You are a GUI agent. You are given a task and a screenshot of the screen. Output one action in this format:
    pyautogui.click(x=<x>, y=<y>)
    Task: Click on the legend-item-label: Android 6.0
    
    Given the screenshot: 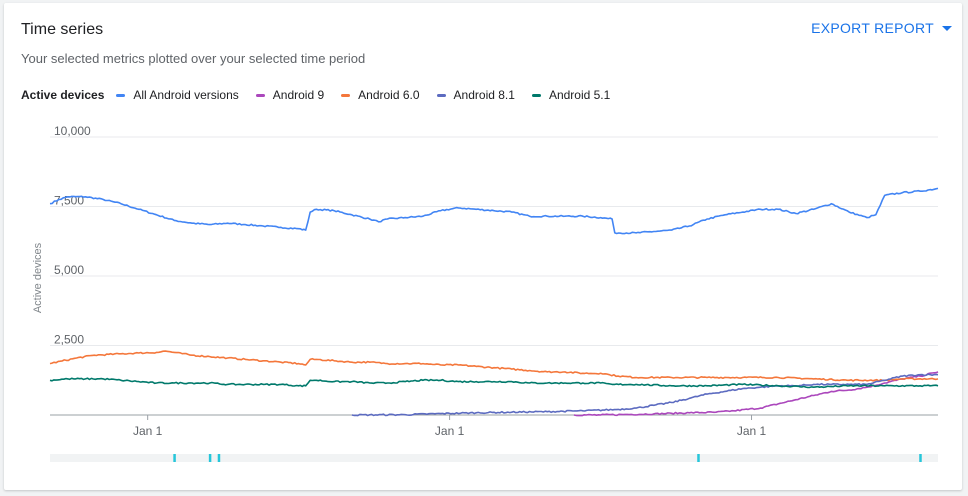 What is the action you would take?
    pyautogui.click(x=389, y=95)
    